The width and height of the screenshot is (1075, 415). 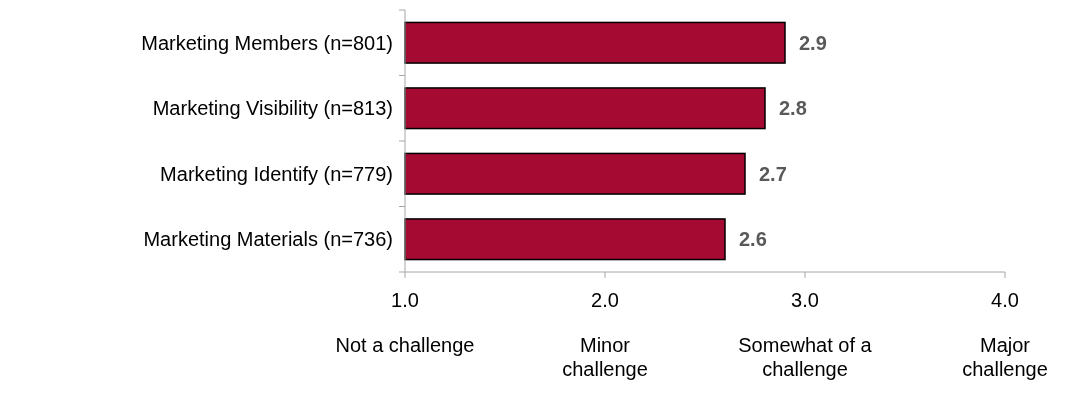 What do you see at coordinates (405, 300) in the screenshot?
I see `x-tick-label: 1.0` at bounding box center [405, 300].